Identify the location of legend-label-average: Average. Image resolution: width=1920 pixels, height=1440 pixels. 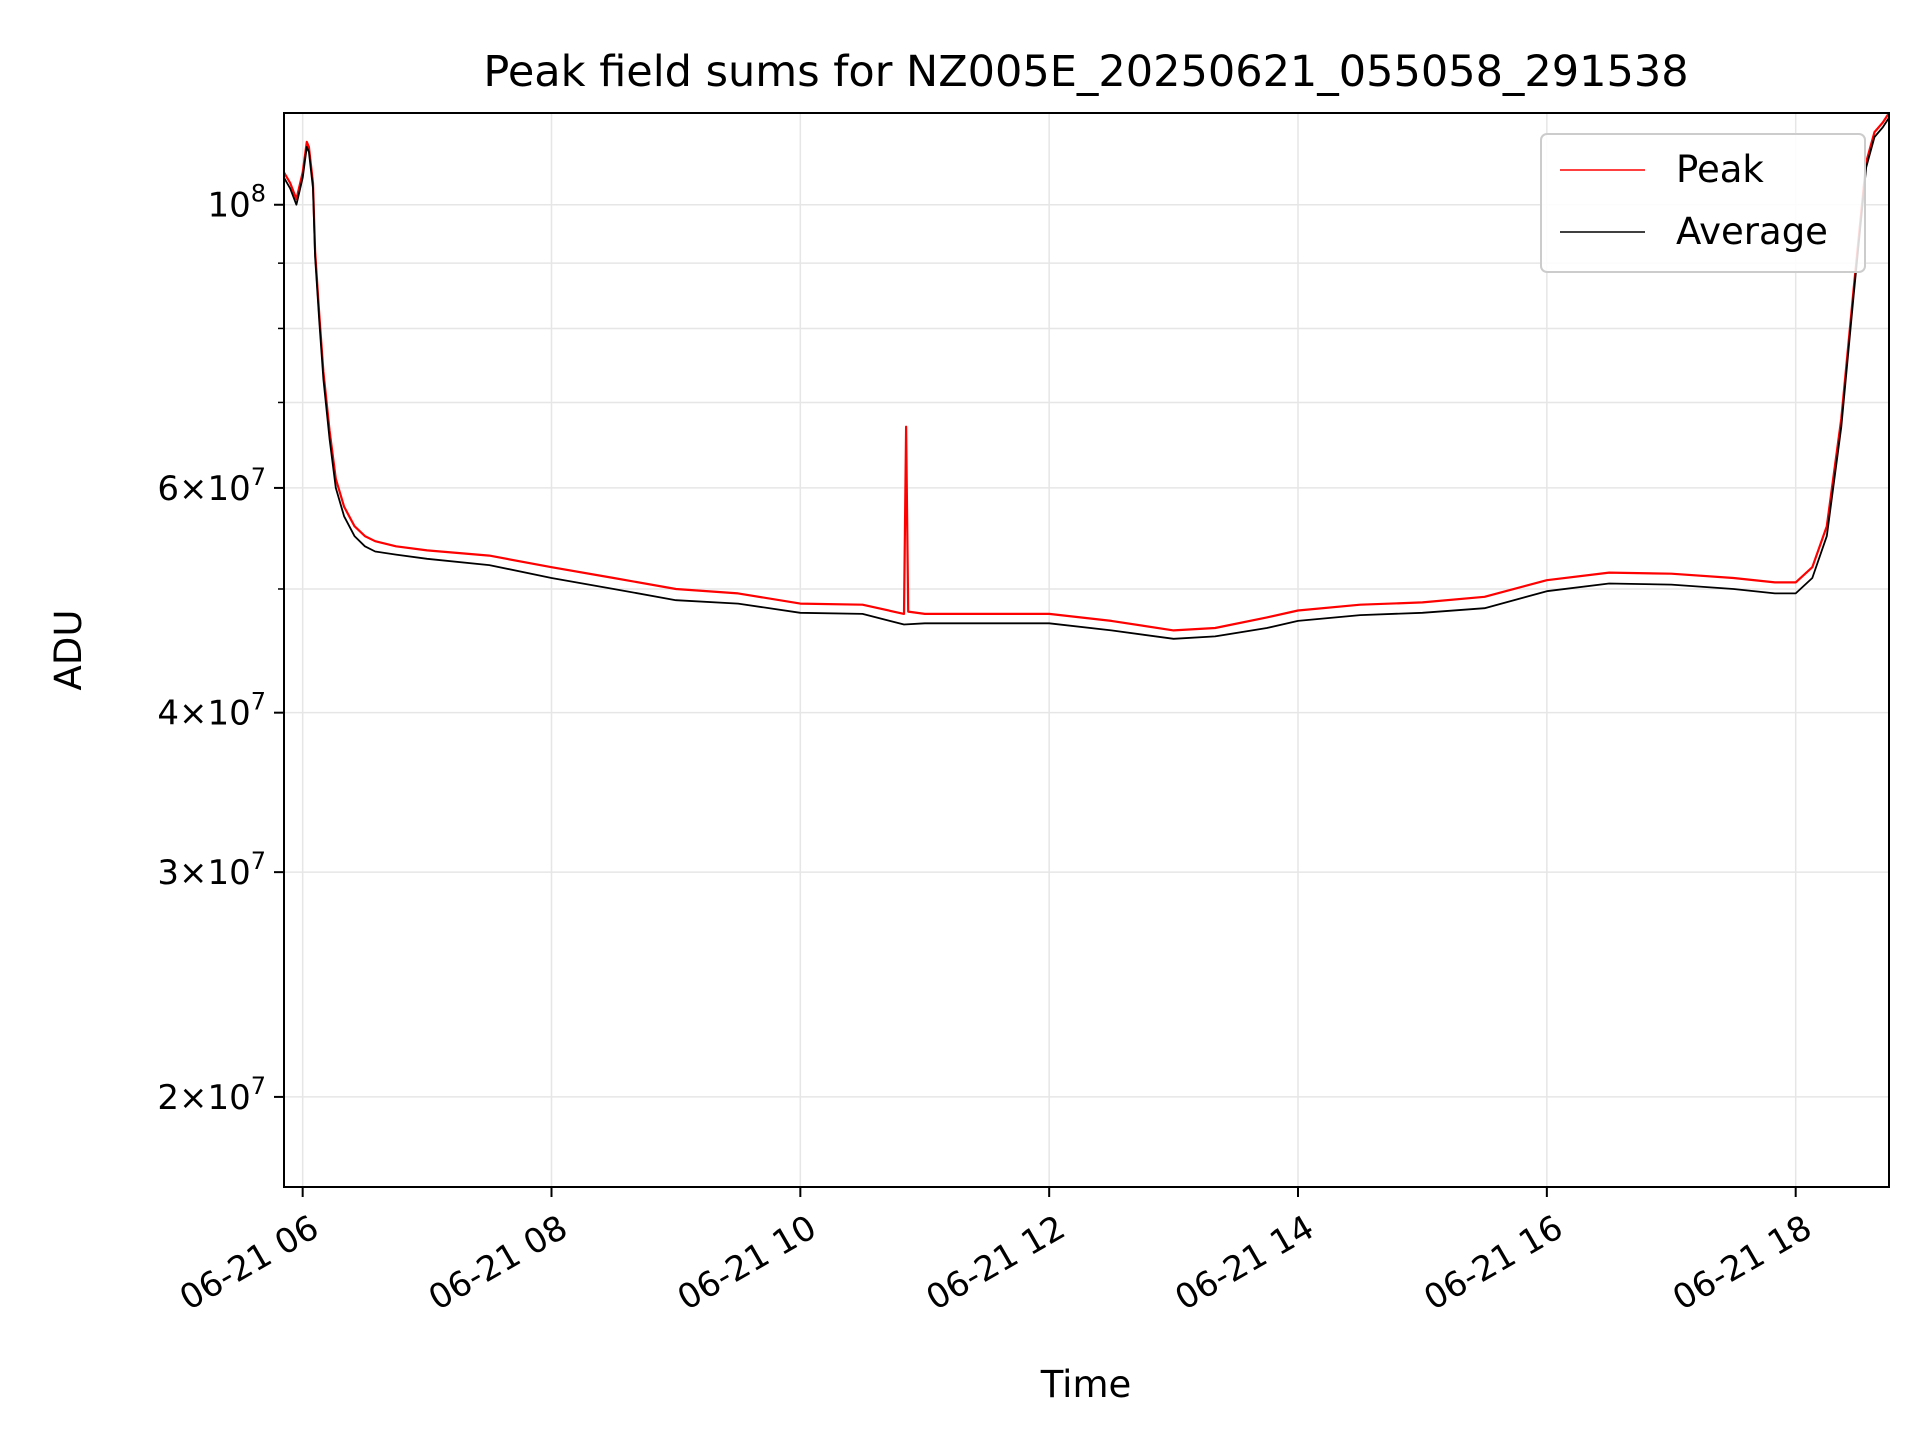
(1752, 231).